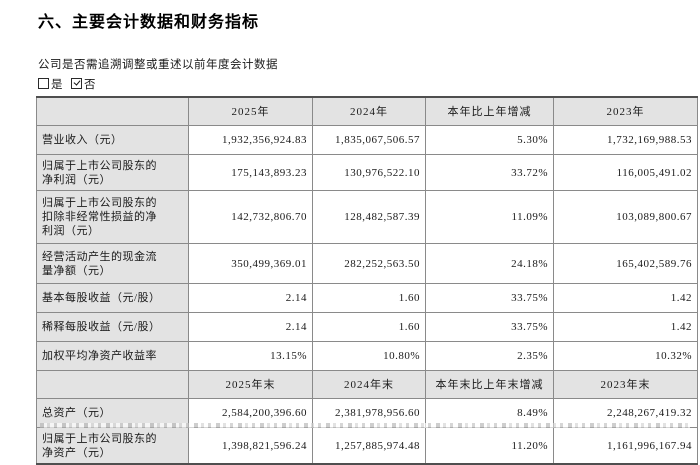  I want to click on cell-value: 1,257,885,974.48, so click(369, 446).